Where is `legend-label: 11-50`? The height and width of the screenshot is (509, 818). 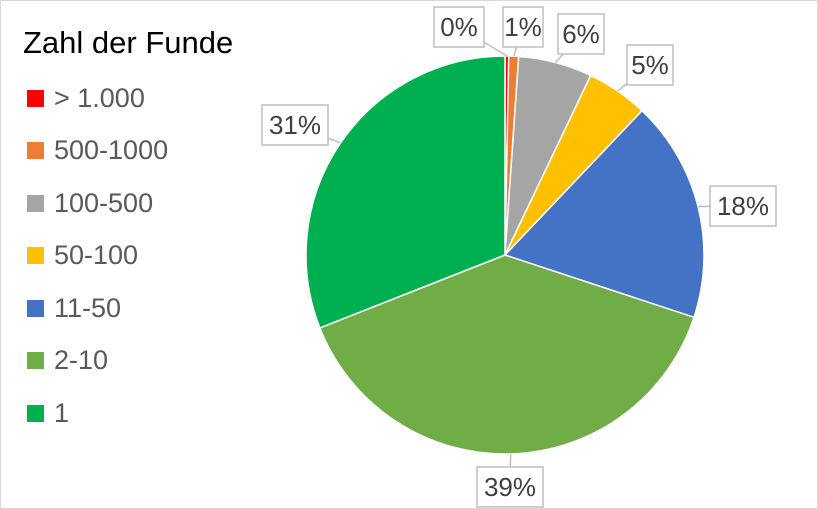
legend-label: 11-50 is located at coordinates (88, 307).